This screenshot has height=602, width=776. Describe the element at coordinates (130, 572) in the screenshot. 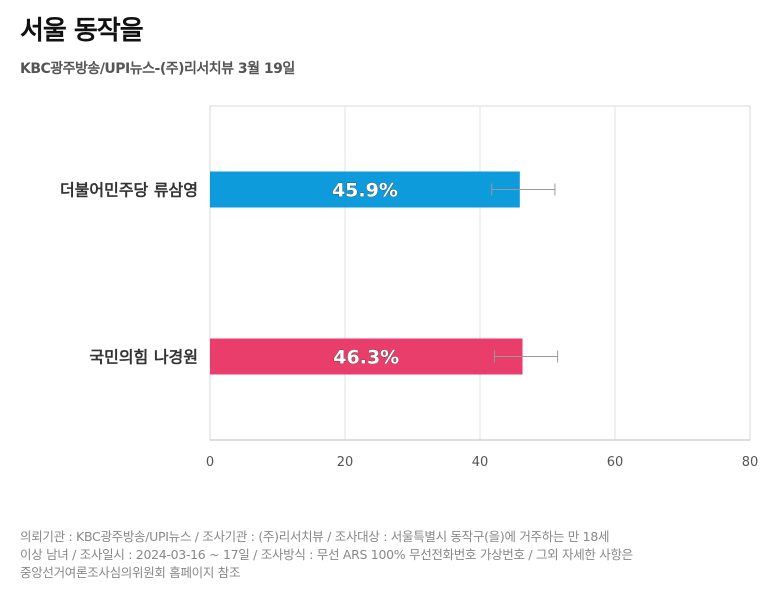

I see `footnote-line: 중앙선거여론조사심의위원회 홈페이지 참조` at that location.